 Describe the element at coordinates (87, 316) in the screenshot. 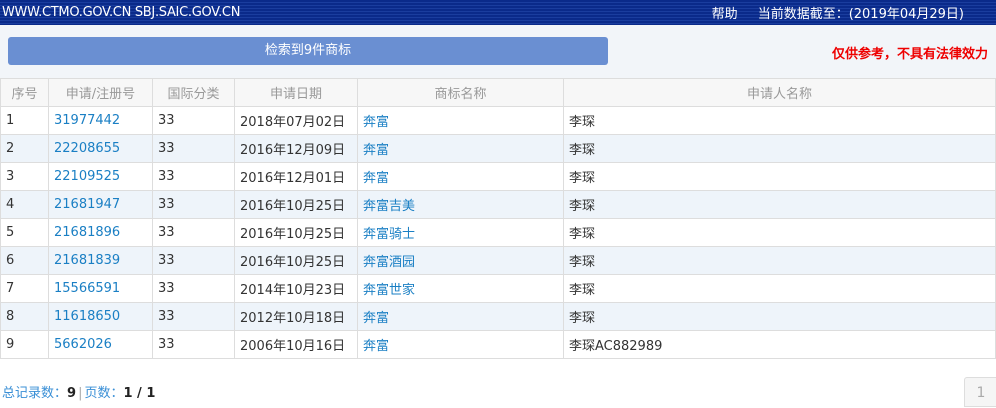

I see `registration-number-link: 11618650` at that location.